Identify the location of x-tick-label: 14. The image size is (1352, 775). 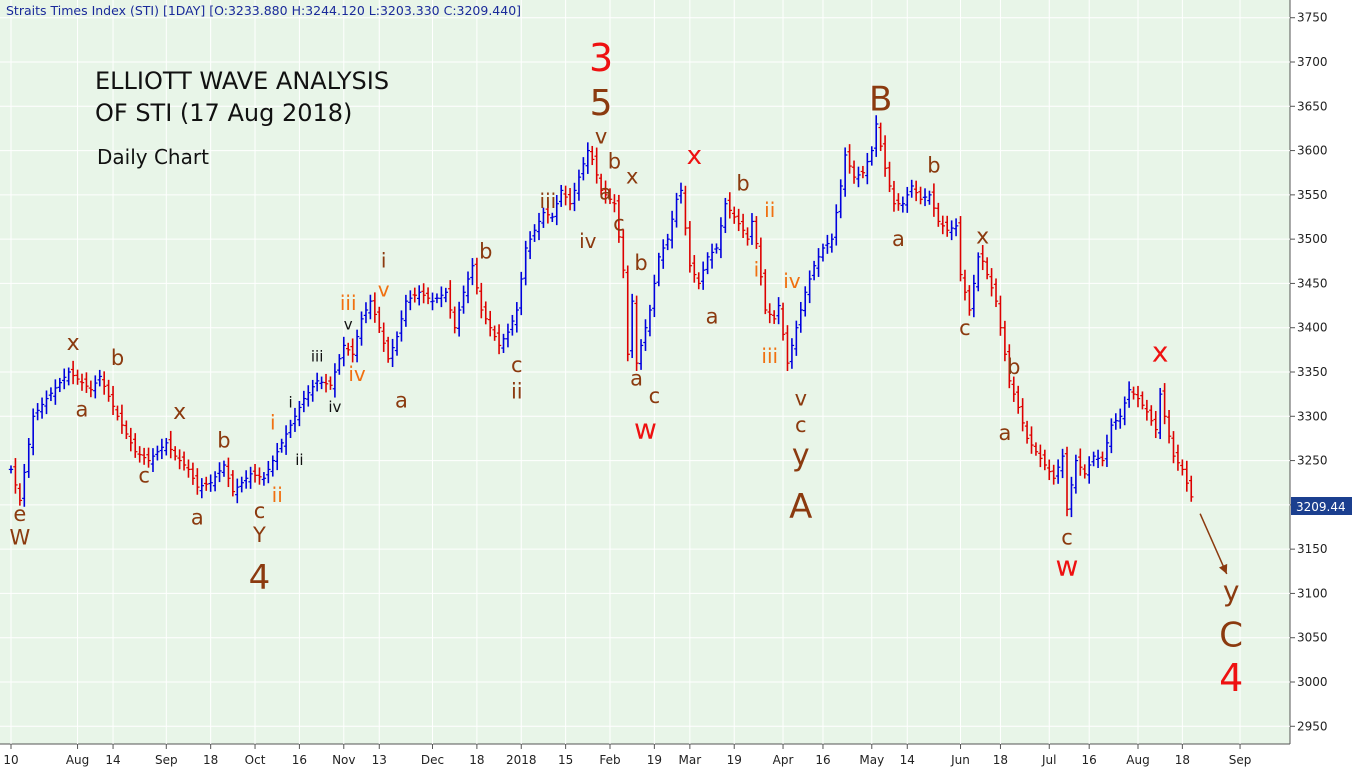
(907, 760).